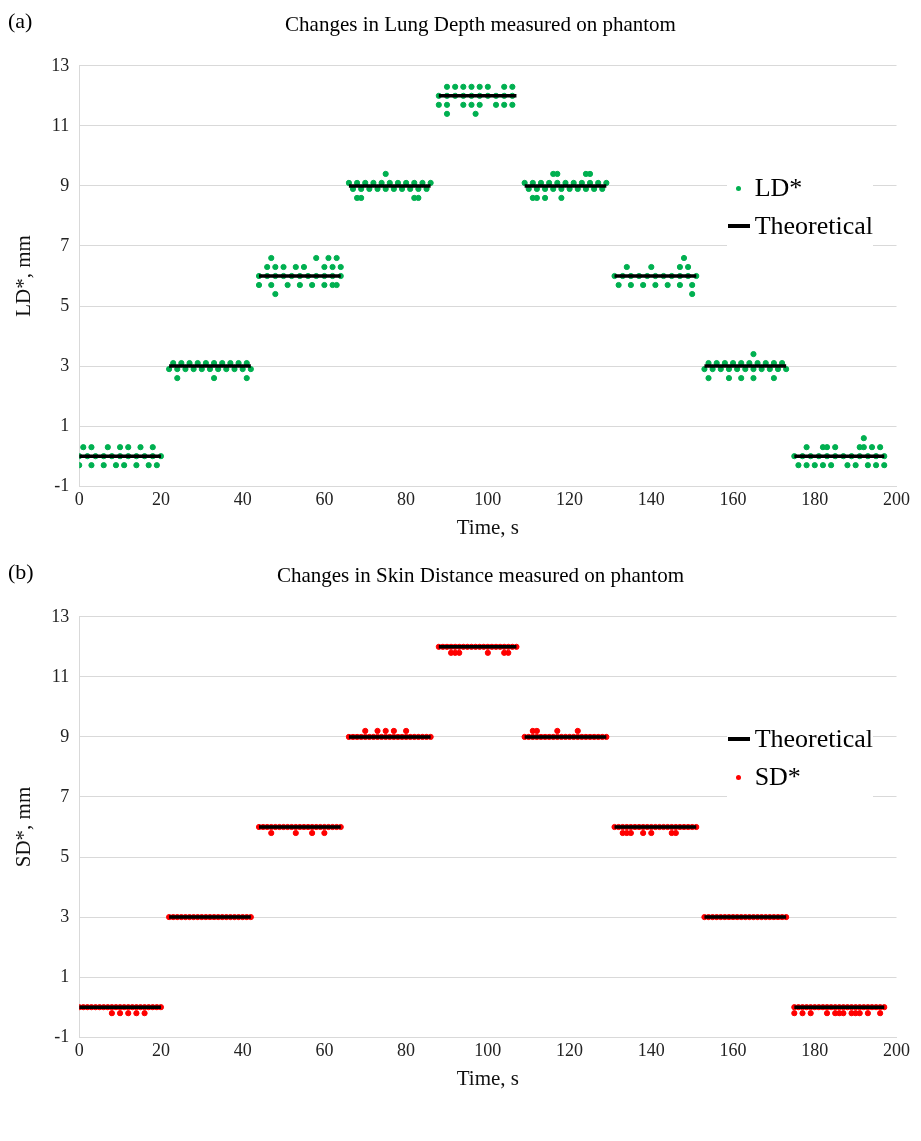 This screenshot has height=1141, width=921. Describe the element at coordinates (23, 827) in the screenshot. I see `y-axis-title: SD*, mm` at that location.